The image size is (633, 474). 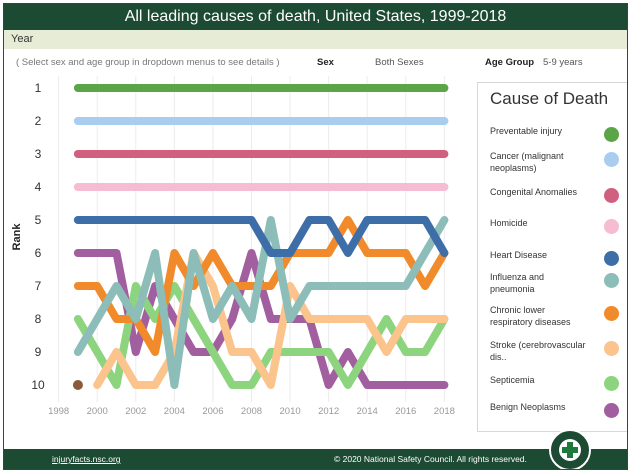 I want to click on y-tick-label: 10, so click(x=38, y=385).